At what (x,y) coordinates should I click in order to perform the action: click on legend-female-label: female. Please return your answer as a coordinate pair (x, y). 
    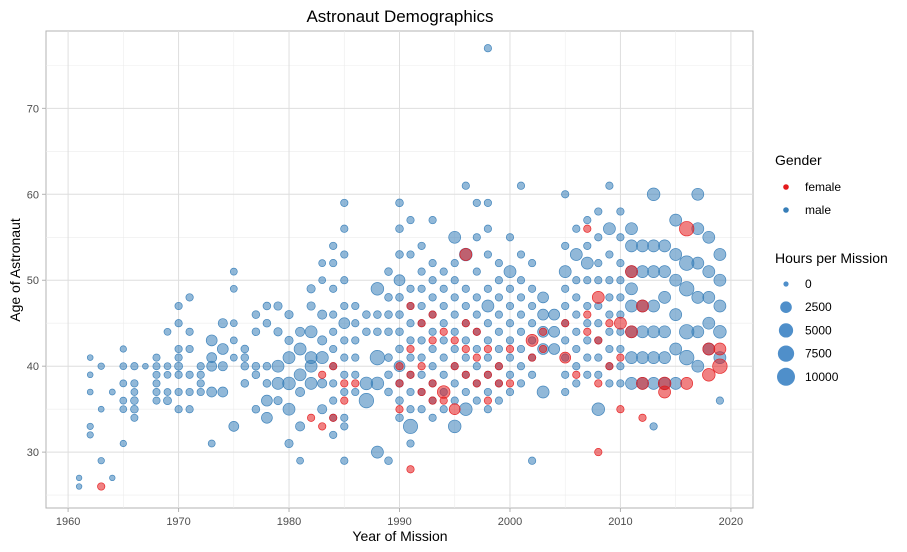
    Looking at the image, I should click on (823, 187).